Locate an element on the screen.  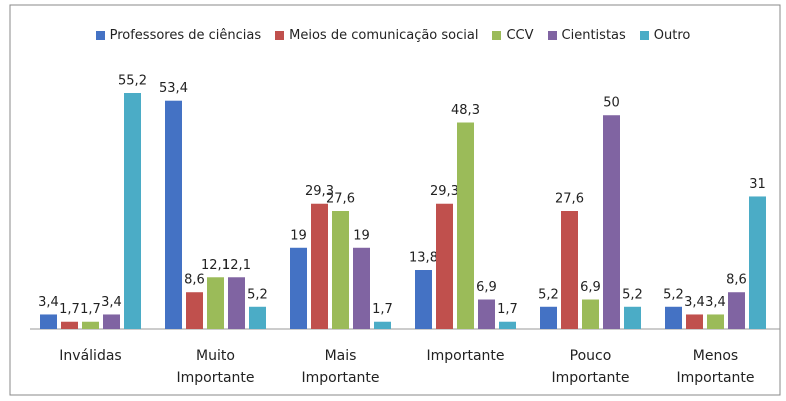
x-tick-label: Importante is located at coordinates (465, 356).